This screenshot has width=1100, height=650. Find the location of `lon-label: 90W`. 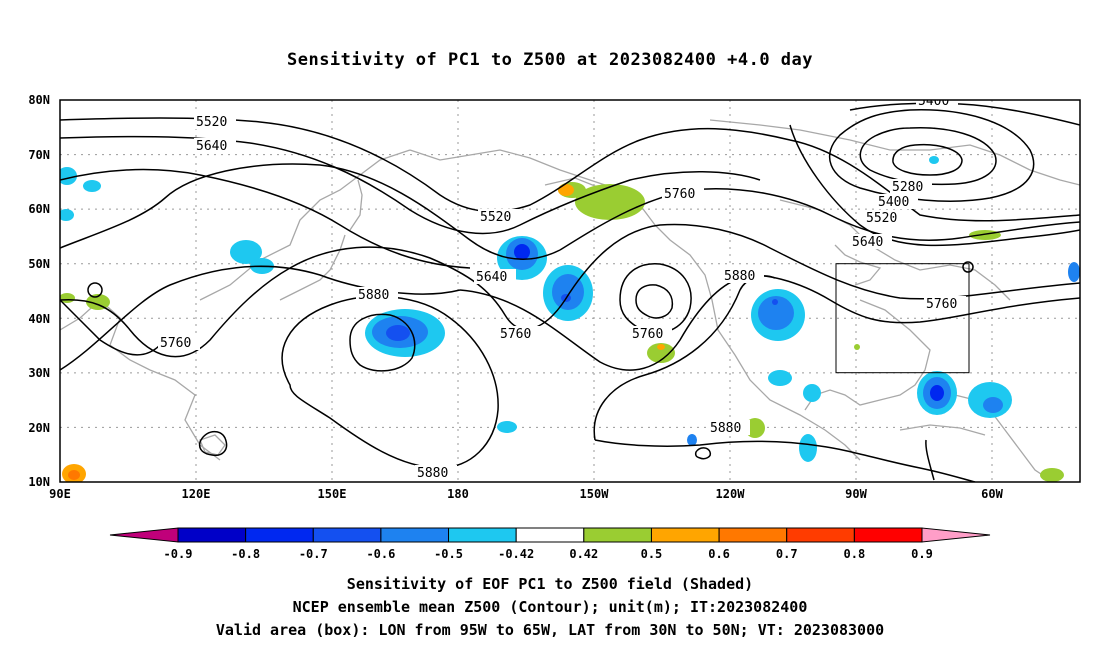

lon-label: 90W is located at coordinates (856, 494).